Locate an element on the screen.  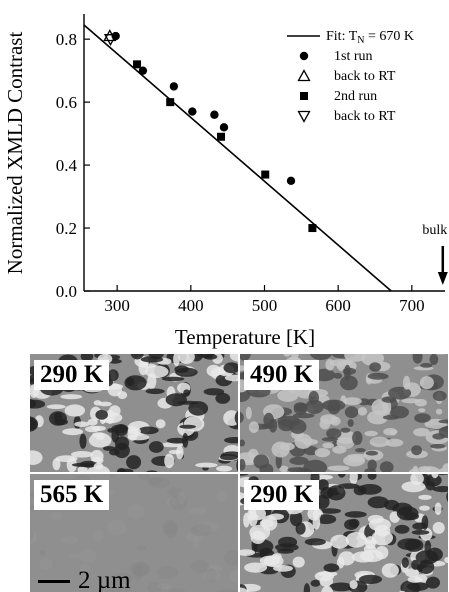
legend-fit-label: Fit: TN = 670 K is located at coordinates (370, 37).